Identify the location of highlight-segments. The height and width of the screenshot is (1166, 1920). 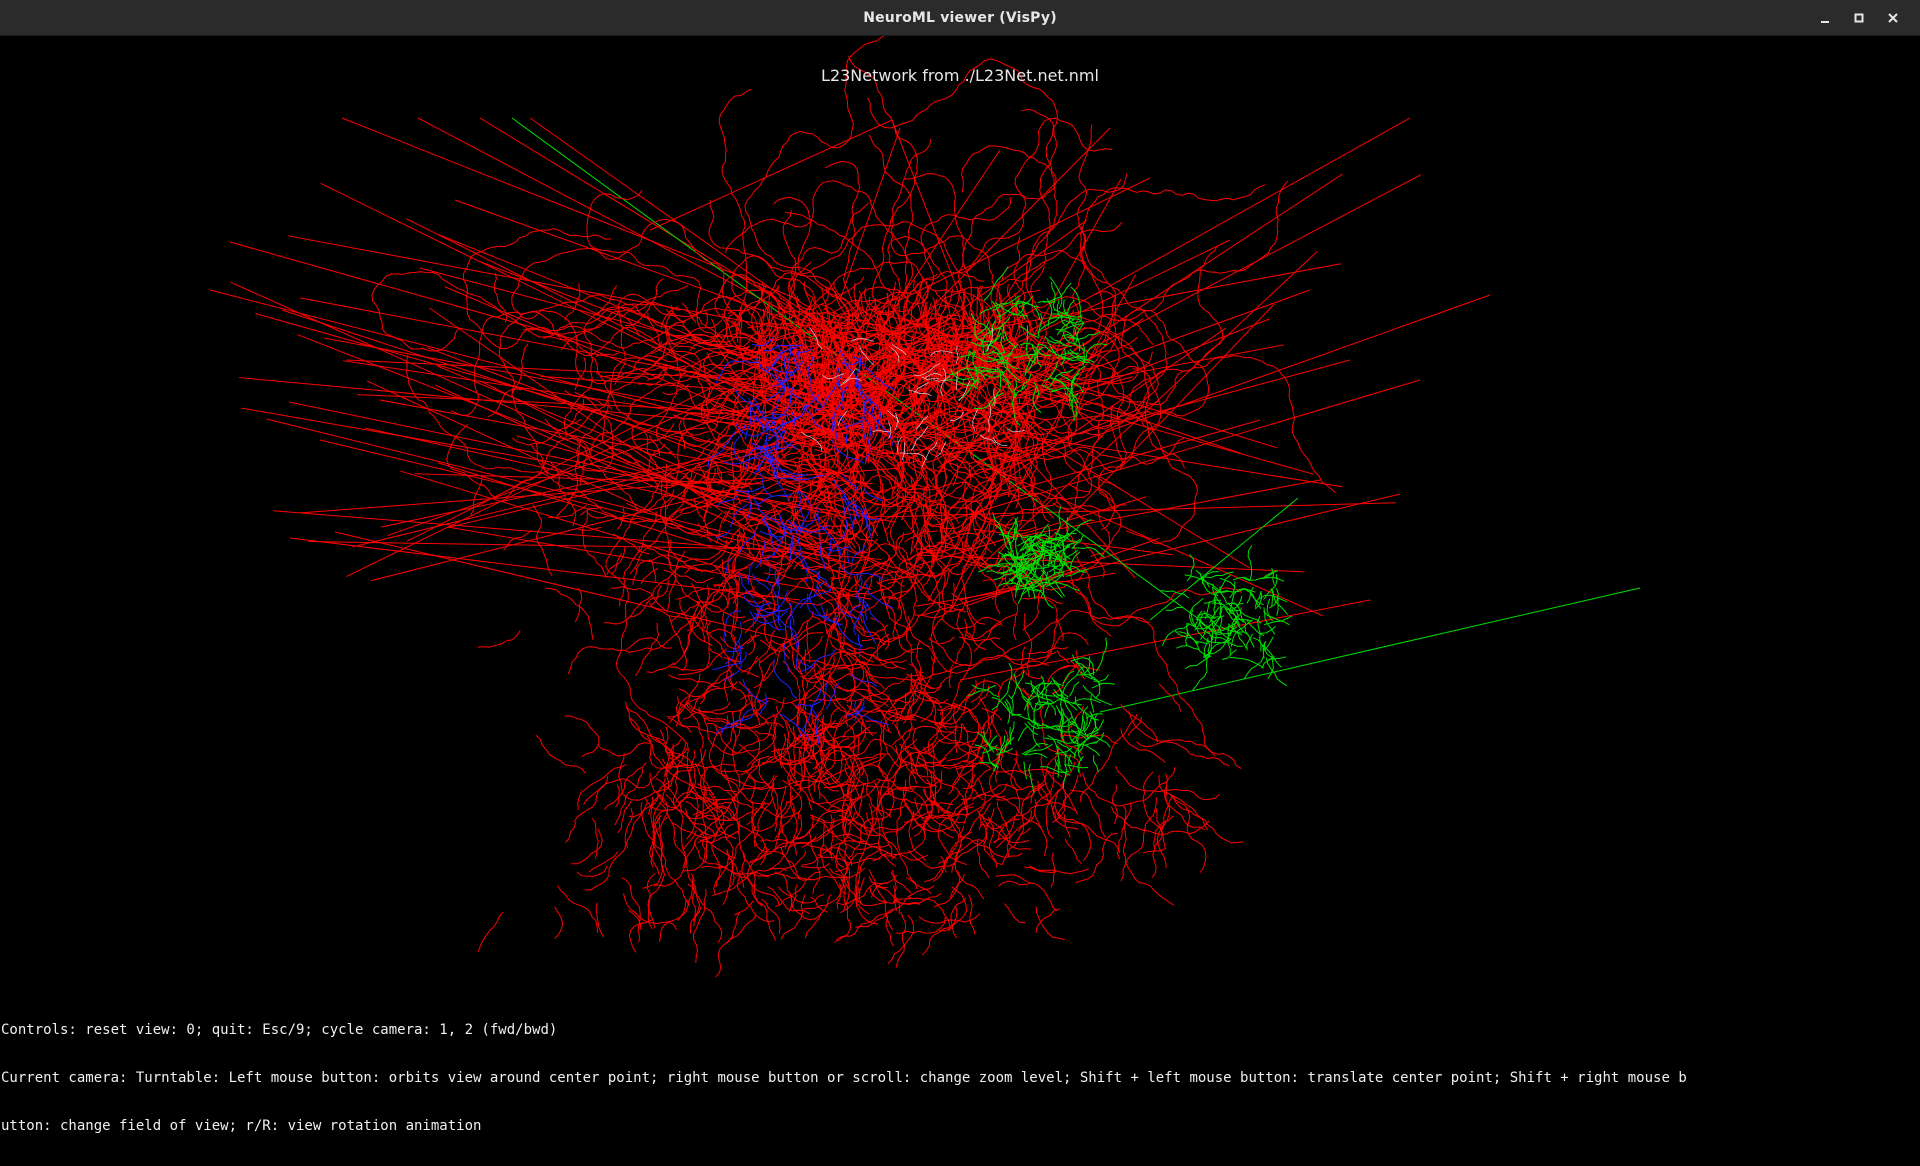
(912, 397).